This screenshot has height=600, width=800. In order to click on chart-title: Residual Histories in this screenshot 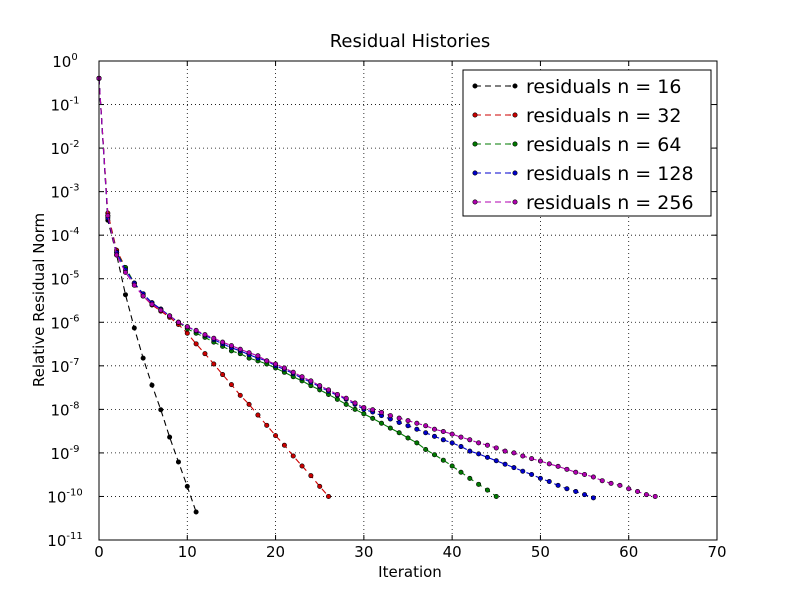, I will do `click(410, 41)`.